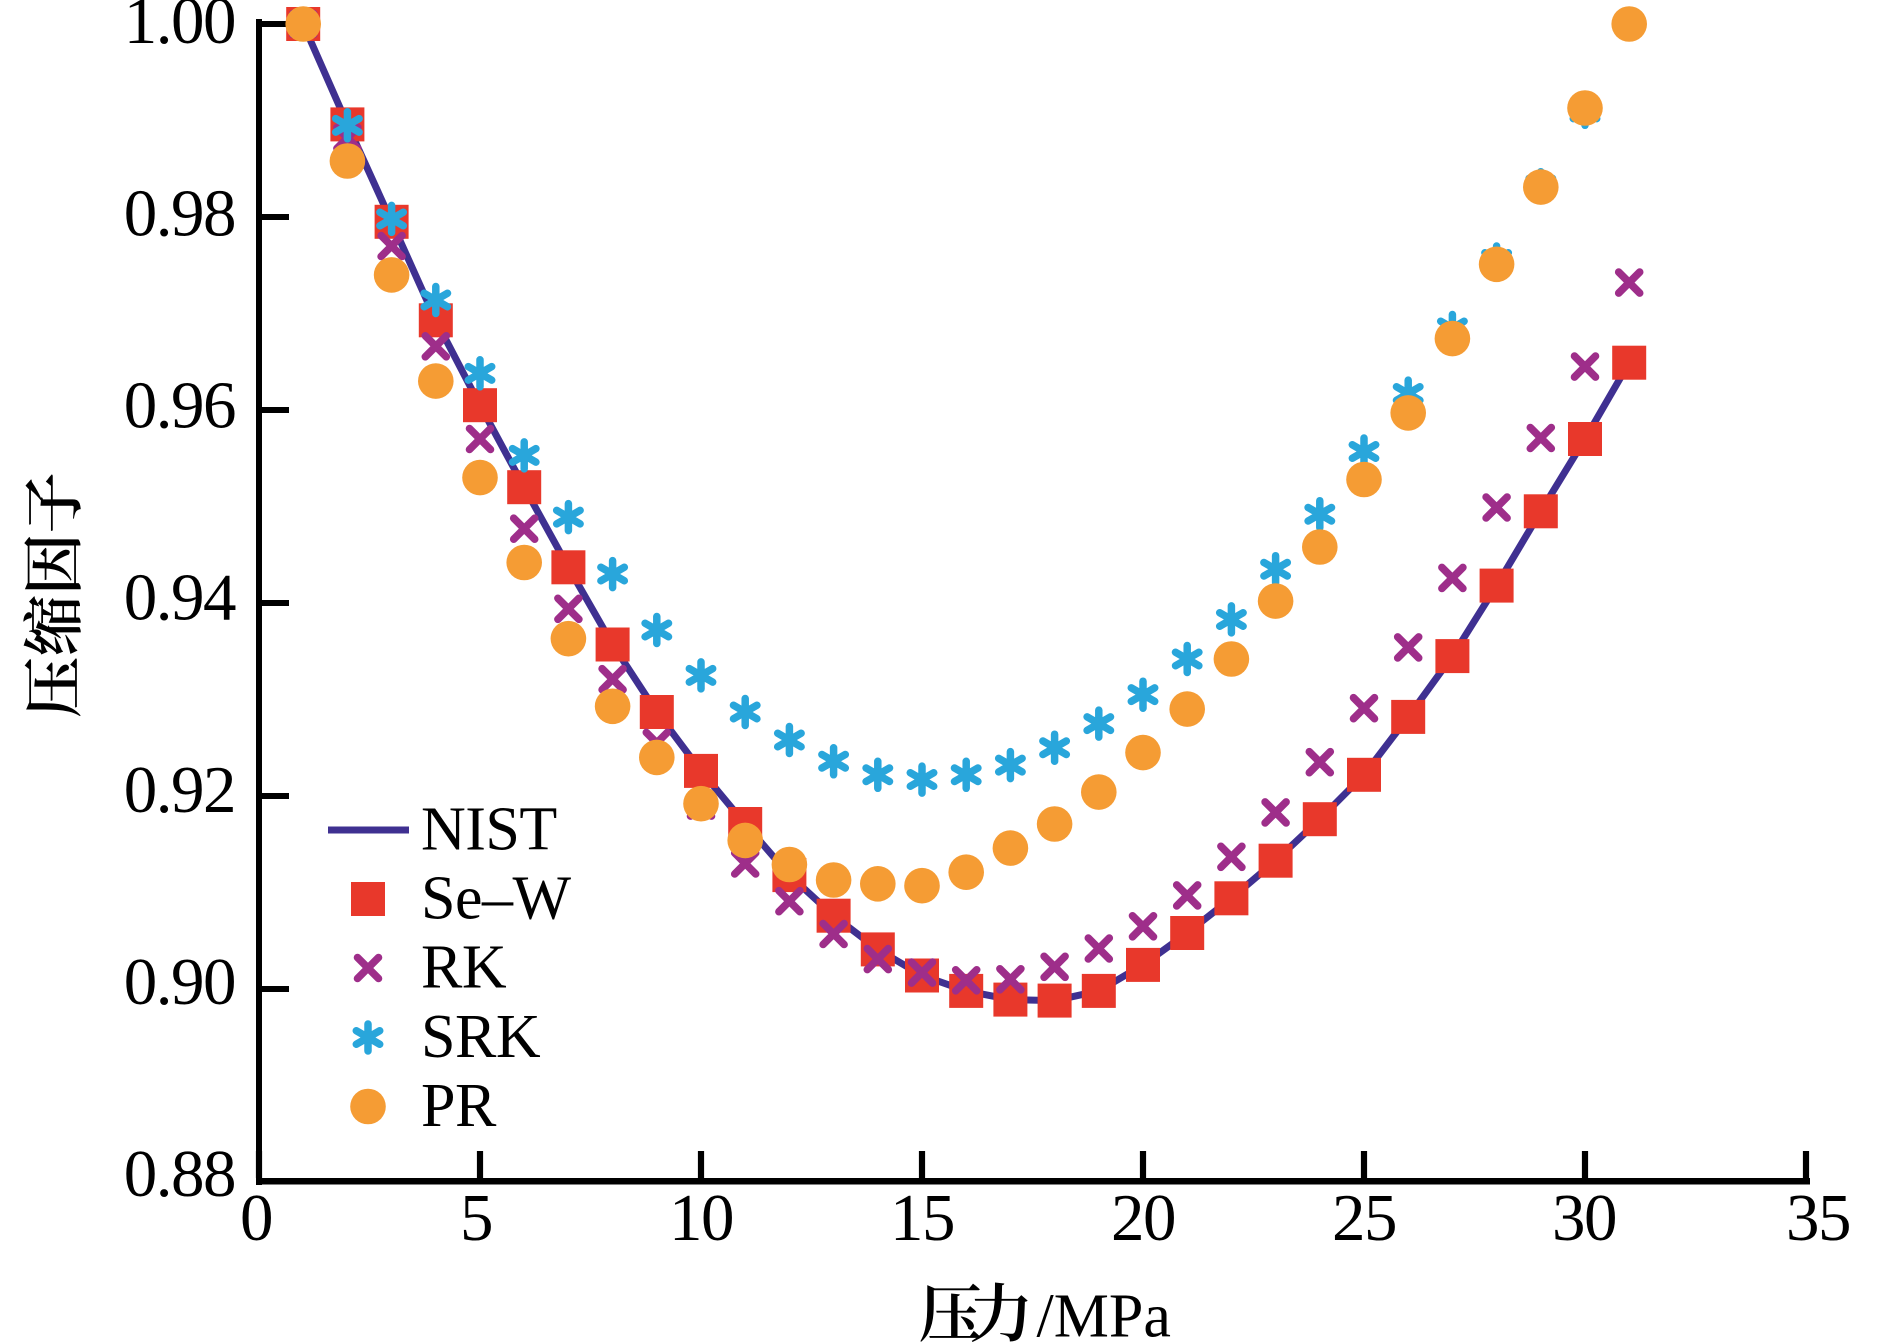 The width and height of the screenshot is (1890, 1342). I want to click on svg-text: SRK, so click(481, 1037).